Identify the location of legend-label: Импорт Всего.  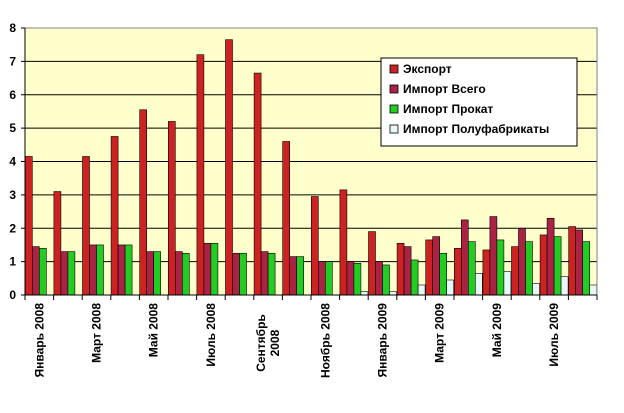
(444, 89).